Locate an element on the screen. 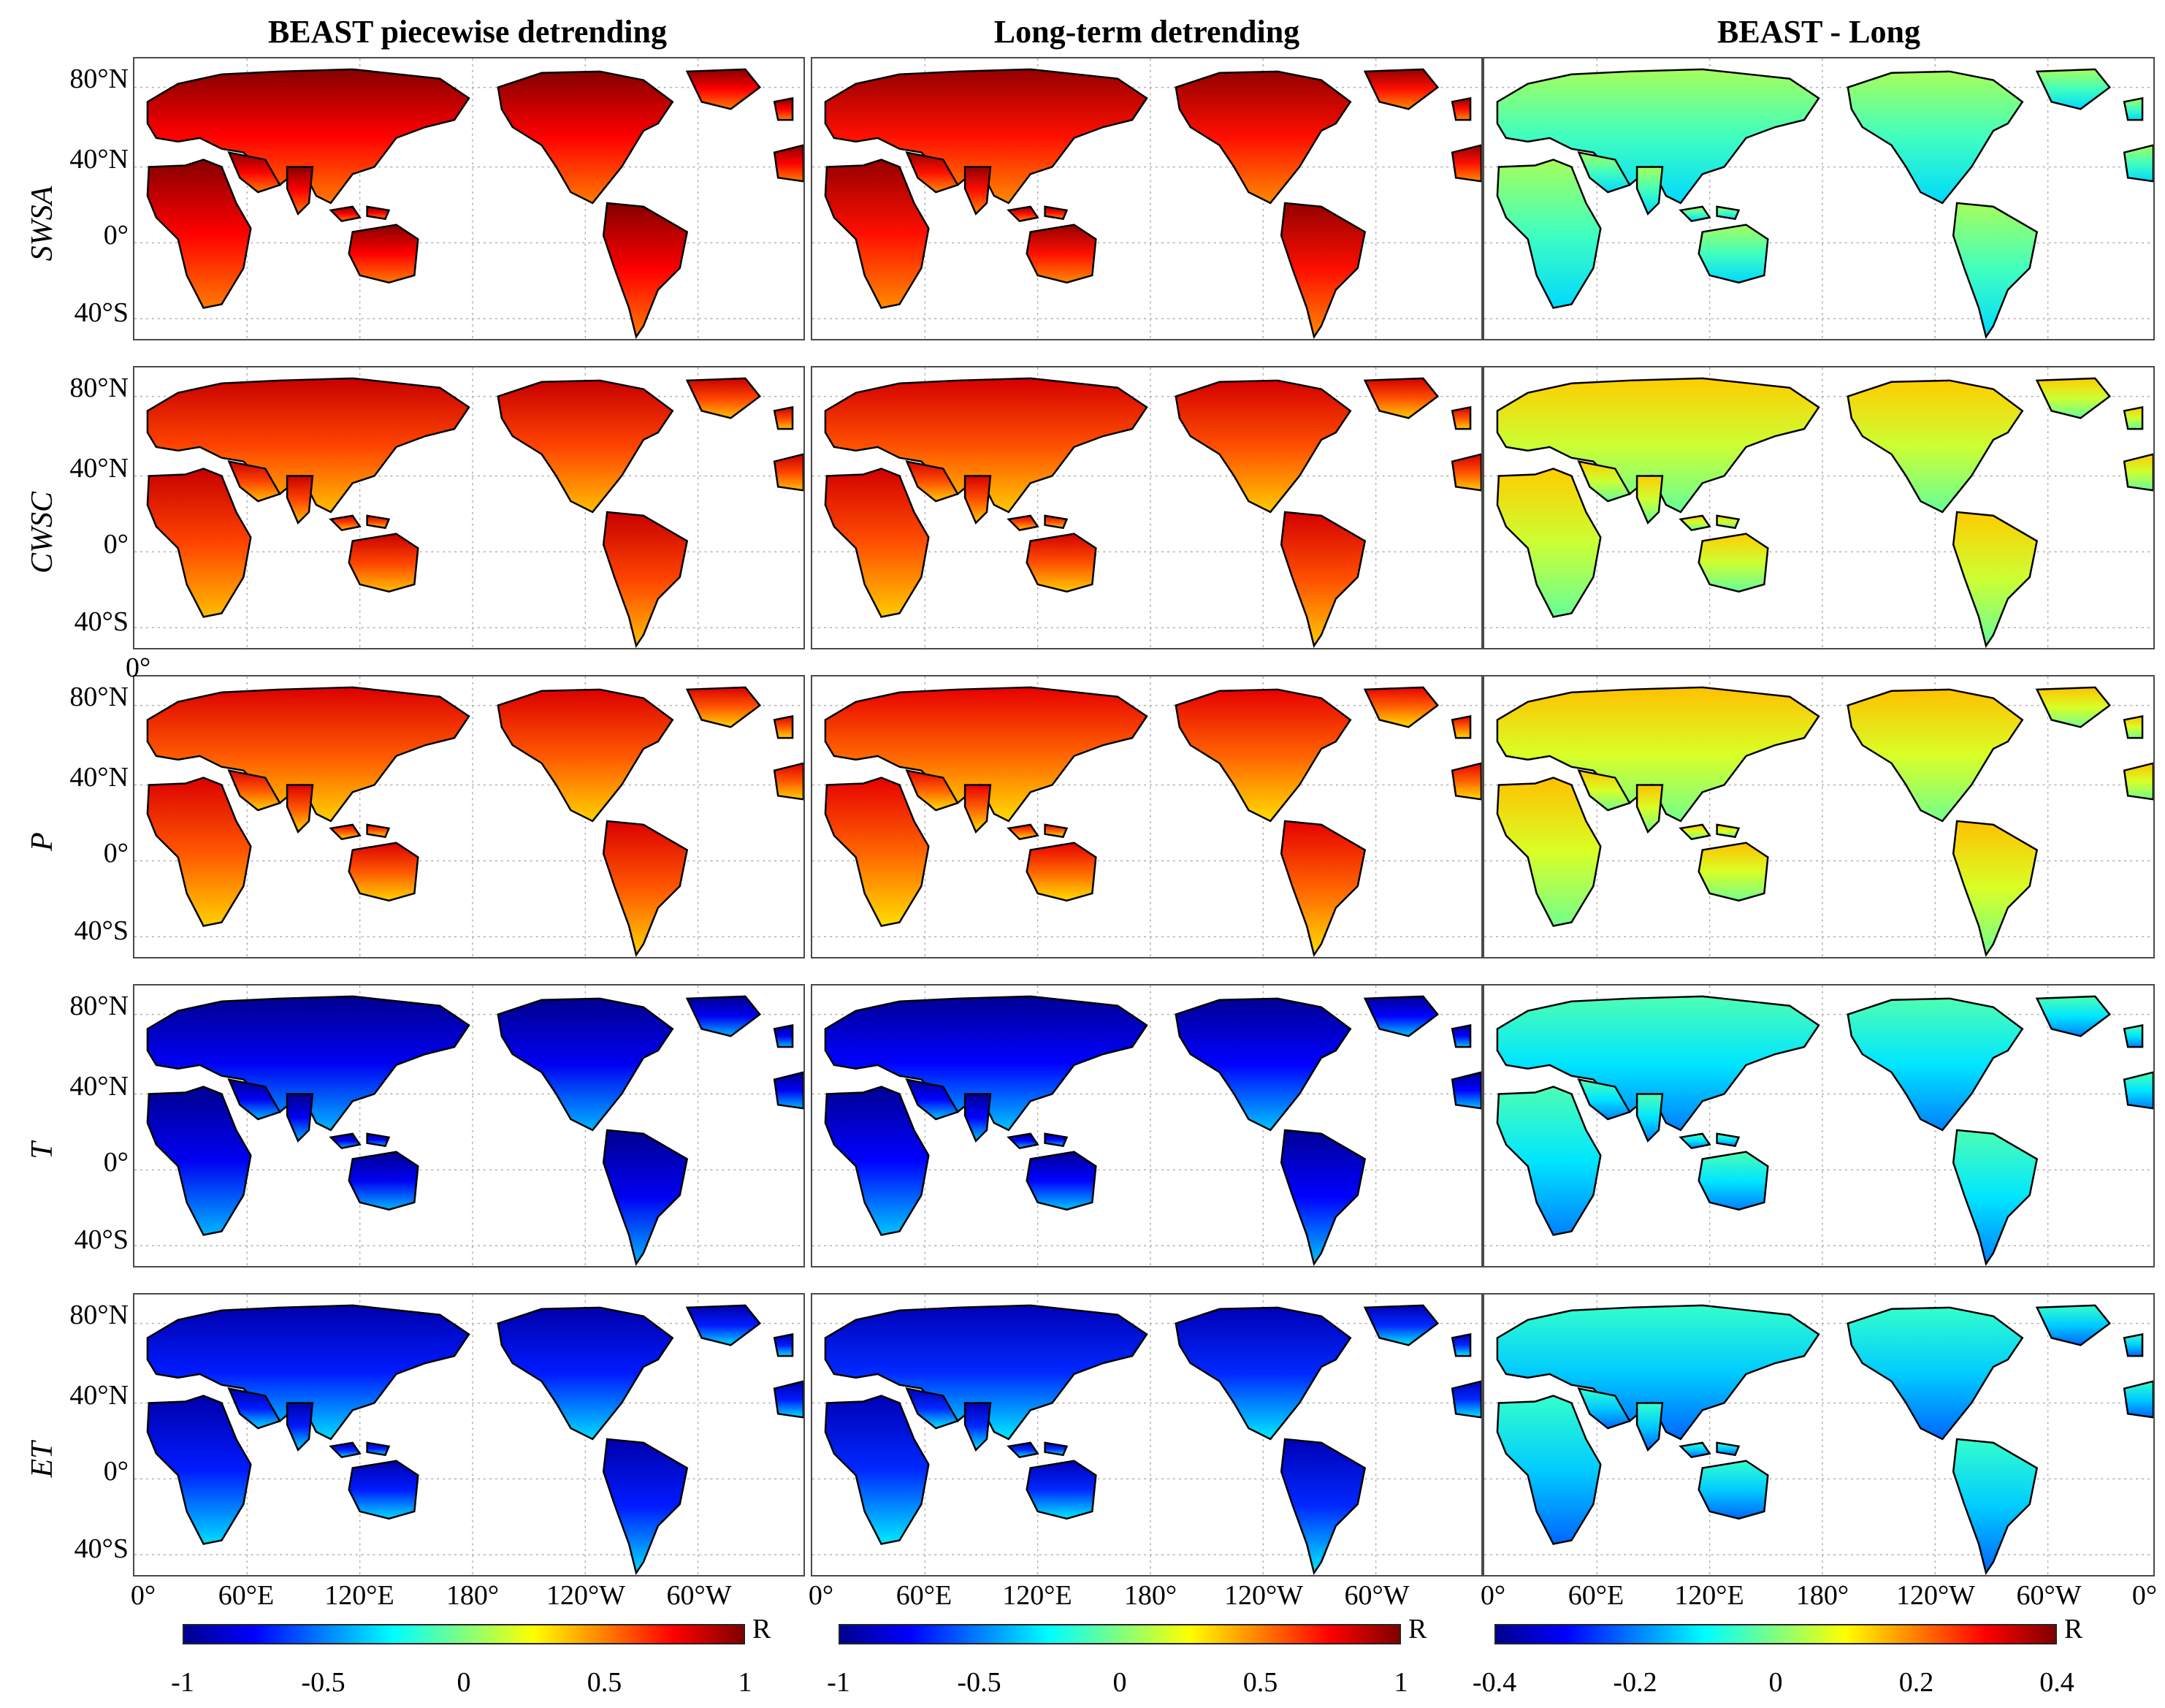  longitude-tick-label: 60°E is located at coordinates (246, 1595).